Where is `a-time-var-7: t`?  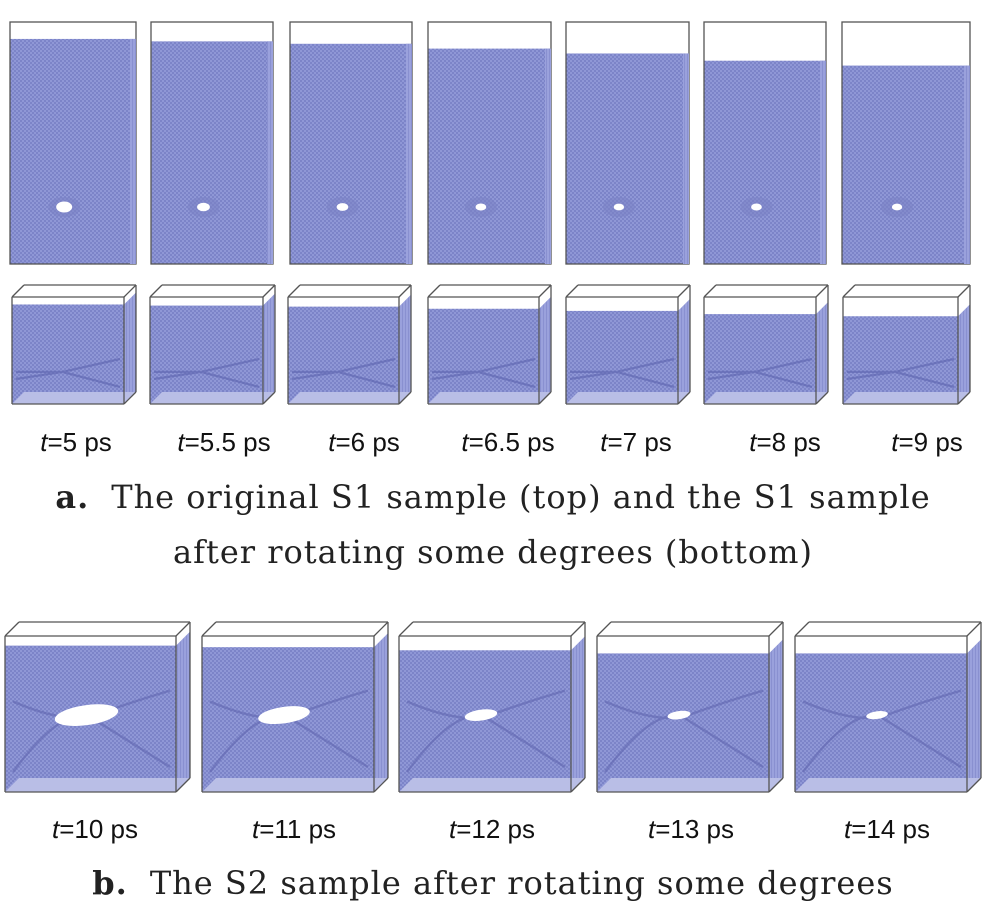
a-time-var-7: t is located at coordinates (895, 442).